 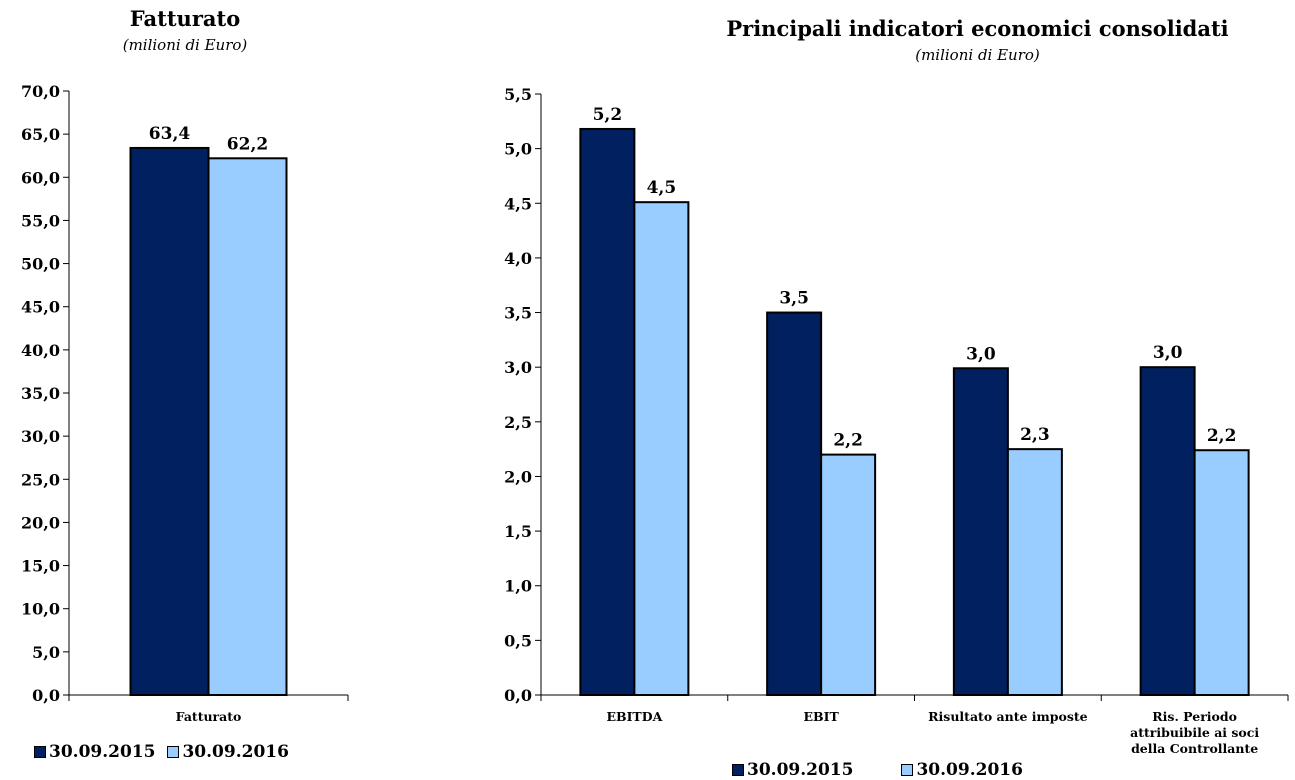 I want to click on data-label: 62,2, so click(x=247, y=144).